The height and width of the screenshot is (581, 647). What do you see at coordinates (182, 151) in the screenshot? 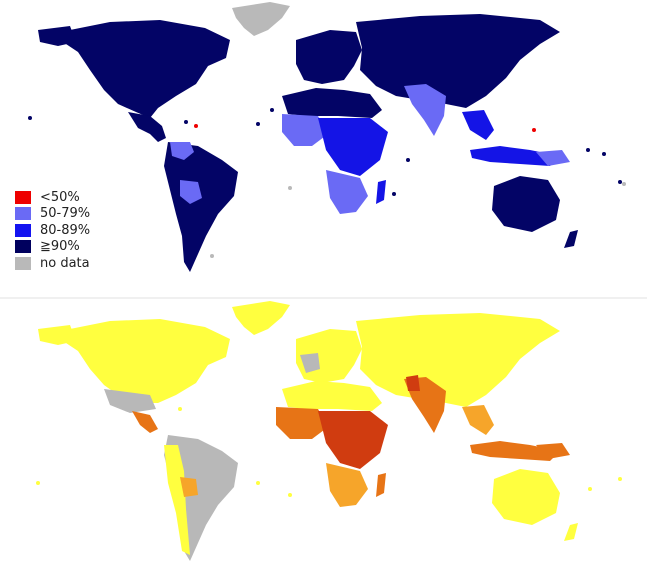
I see `colombia-venezuela-region` at bounding box center [182, 151].